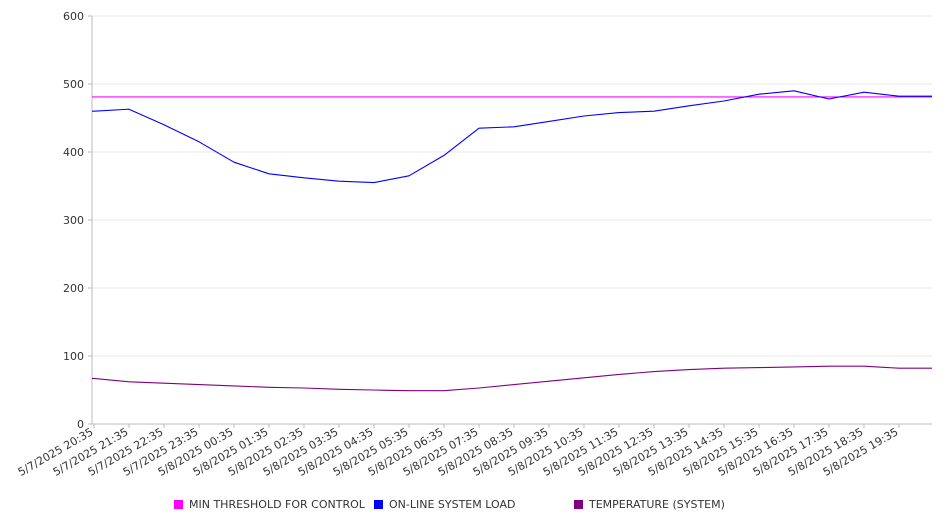 The height and width of the screenshot is (526, 946). I want to click on legend-swatch-purple, so click(578, 504).